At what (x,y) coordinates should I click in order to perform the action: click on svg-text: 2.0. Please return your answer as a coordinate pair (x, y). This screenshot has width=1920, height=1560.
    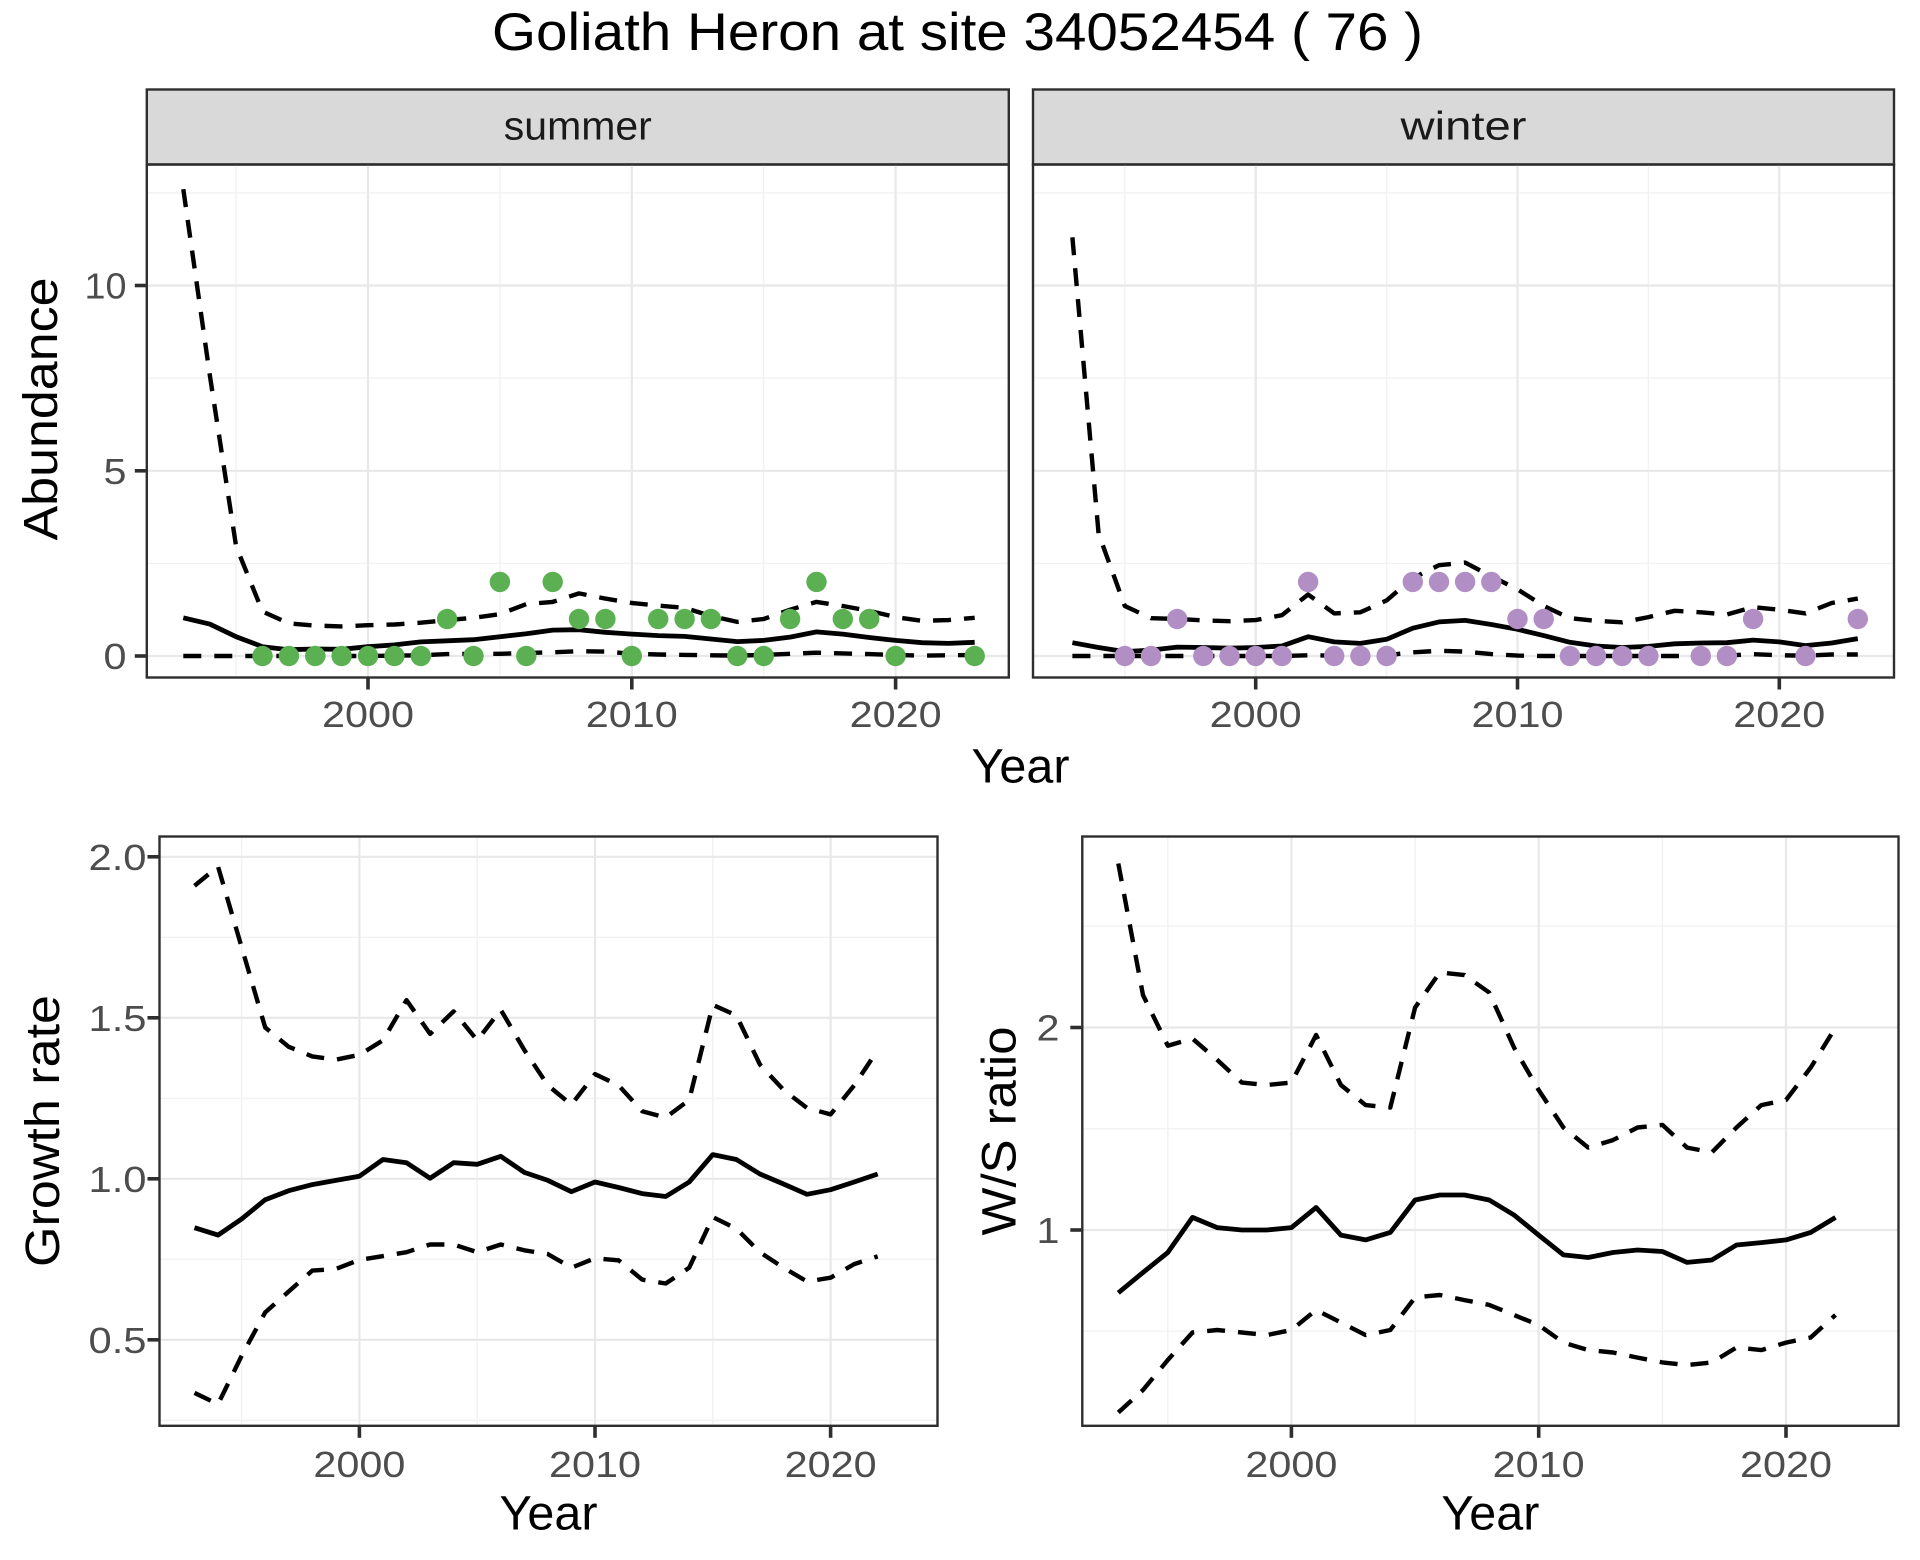
    Looking at the image, I should click on (118, 857).